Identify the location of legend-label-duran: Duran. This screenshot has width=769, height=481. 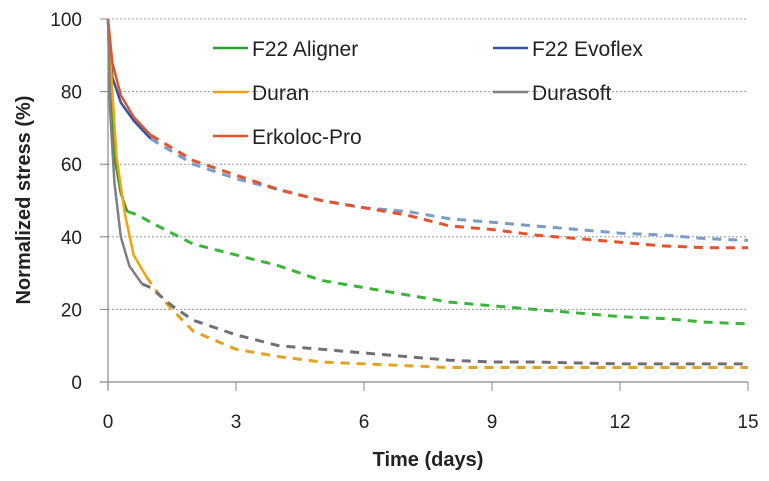
(280, 93).